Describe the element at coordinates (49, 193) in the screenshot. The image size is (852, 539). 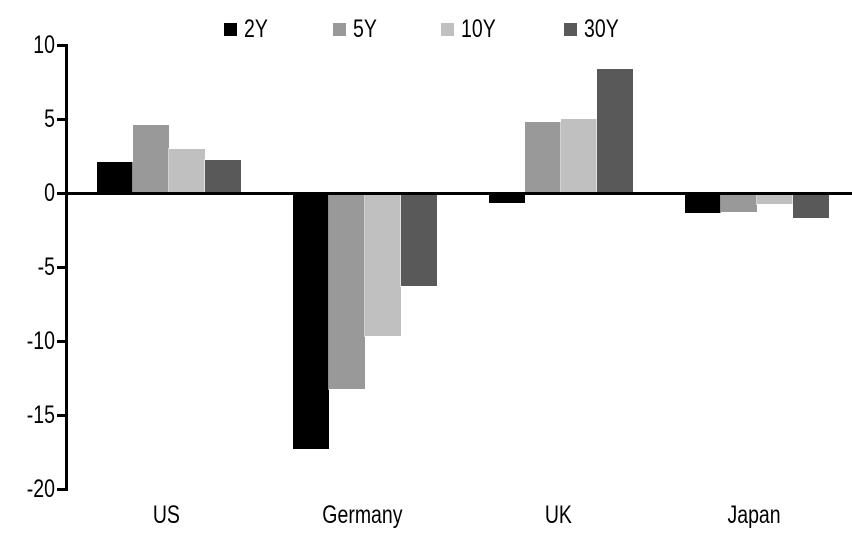
I see `y-tick-label: 0` at that location.